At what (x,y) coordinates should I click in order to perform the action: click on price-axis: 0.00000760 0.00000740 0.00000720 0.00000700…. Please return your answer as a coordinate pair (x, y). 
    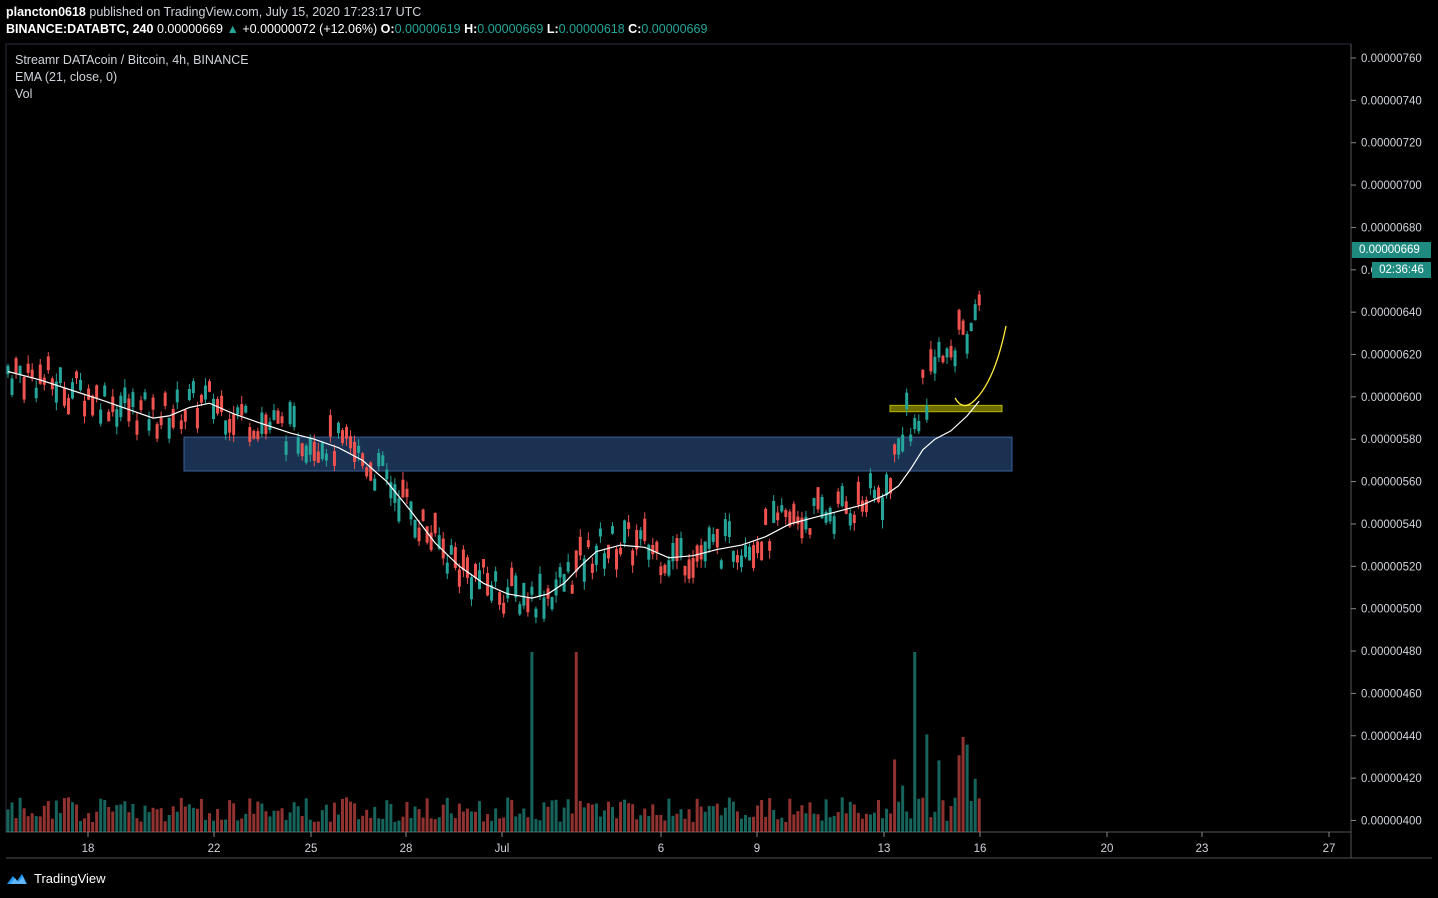
    Looking at the image, I should click on (1386, 440).